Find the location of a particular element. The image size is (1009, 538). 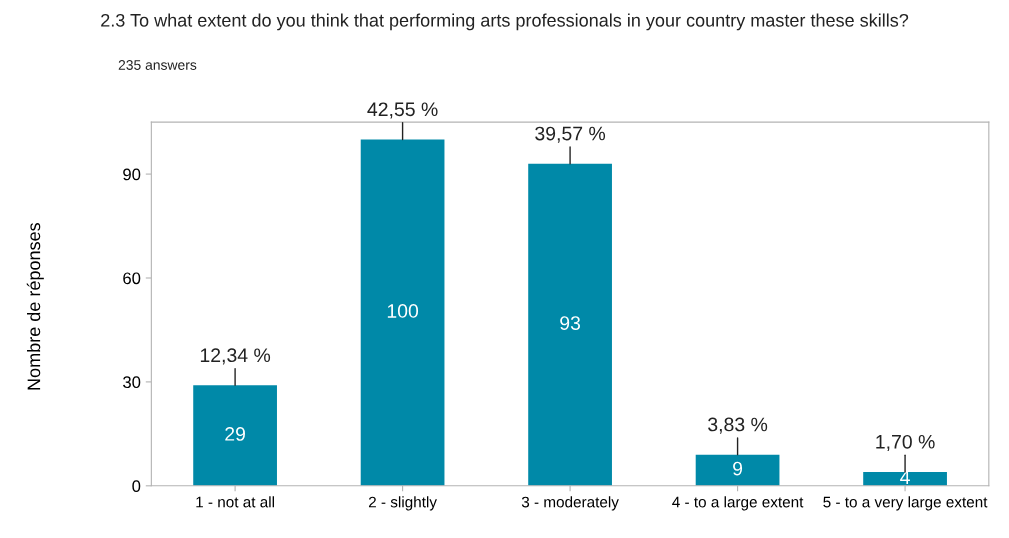

annotation: 3,83 % is located at coordinates (738, 425).